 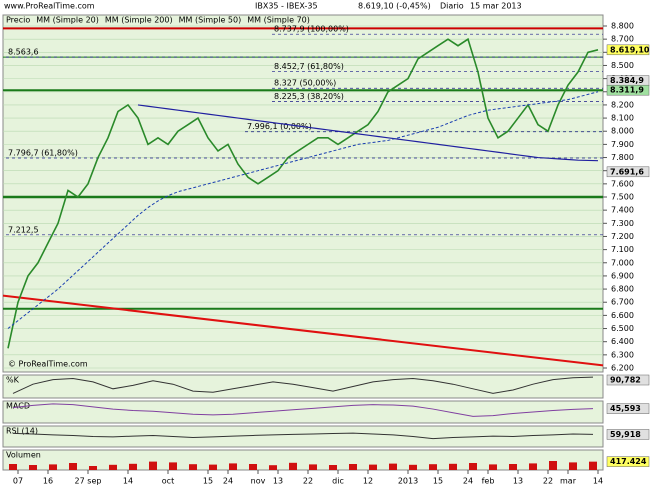 What do you see at coordinates (139, 20) in the screenshot?
I see `legend-entry: MM (Simple 200)` at bounding box center [139, 20].